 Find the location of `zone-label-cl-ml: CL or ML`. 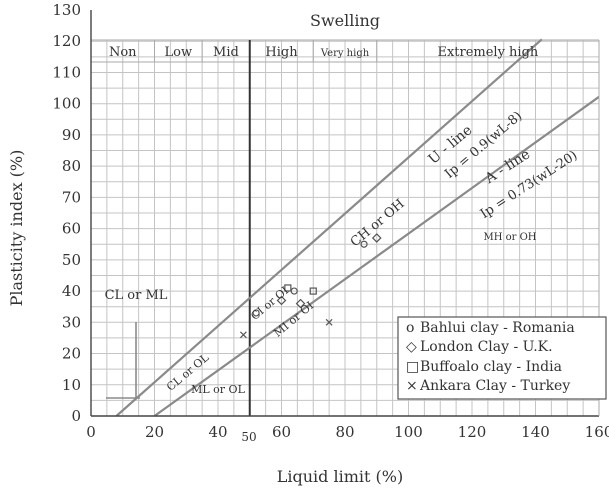

zone-label-cl-ml: CL or ML is located at coordinates (136, 295).